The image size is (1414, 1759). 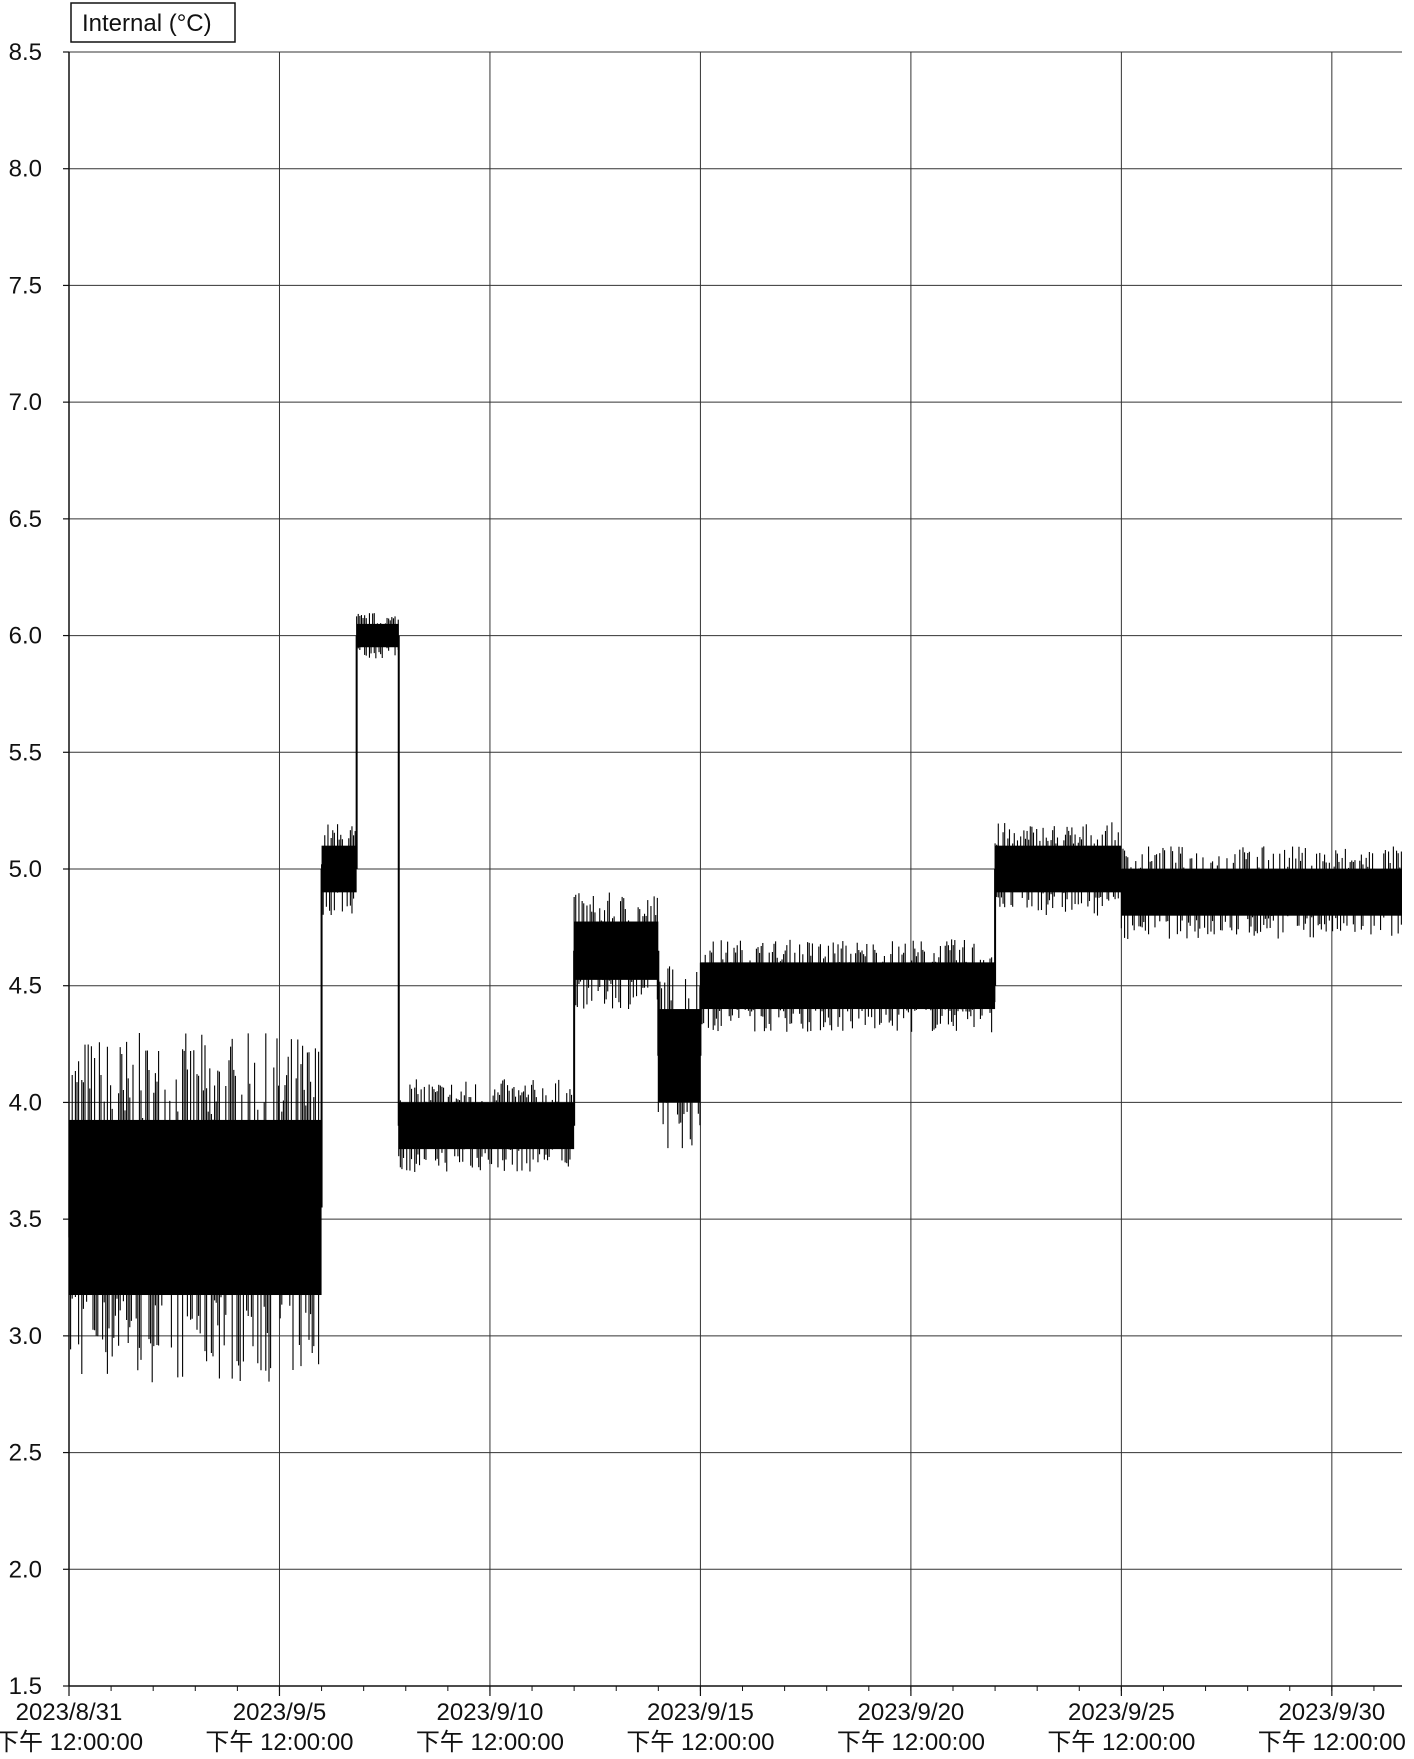 I want to click on x-tick-date-label: 2023/9/25, so click(x=1121, y=1712).